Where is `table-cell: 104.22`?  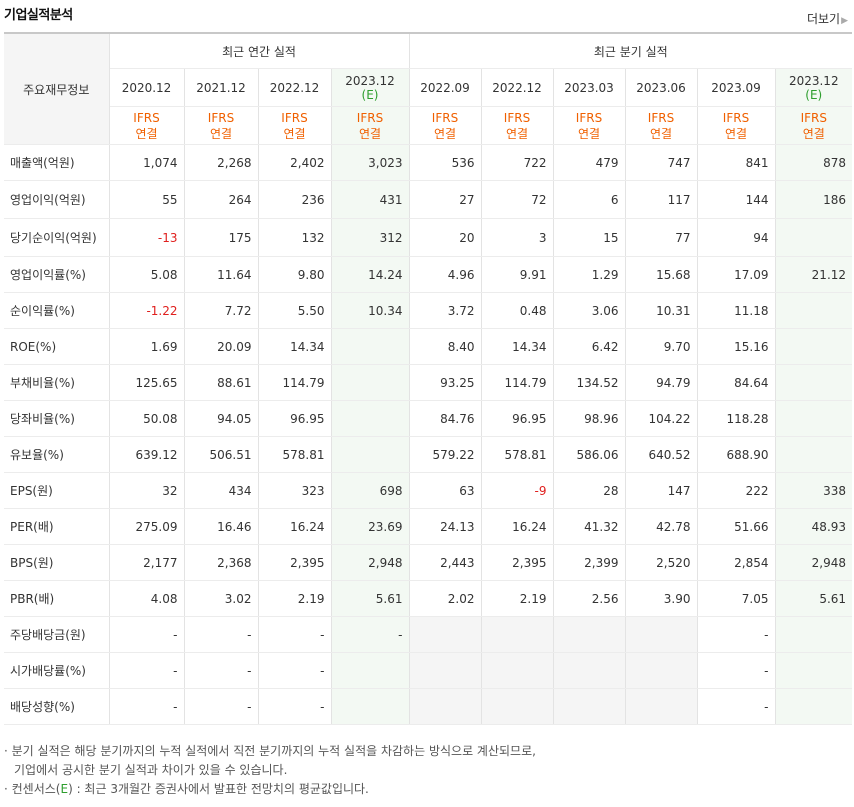 table-cell: 104.22 is located at coordinates (661, 418).